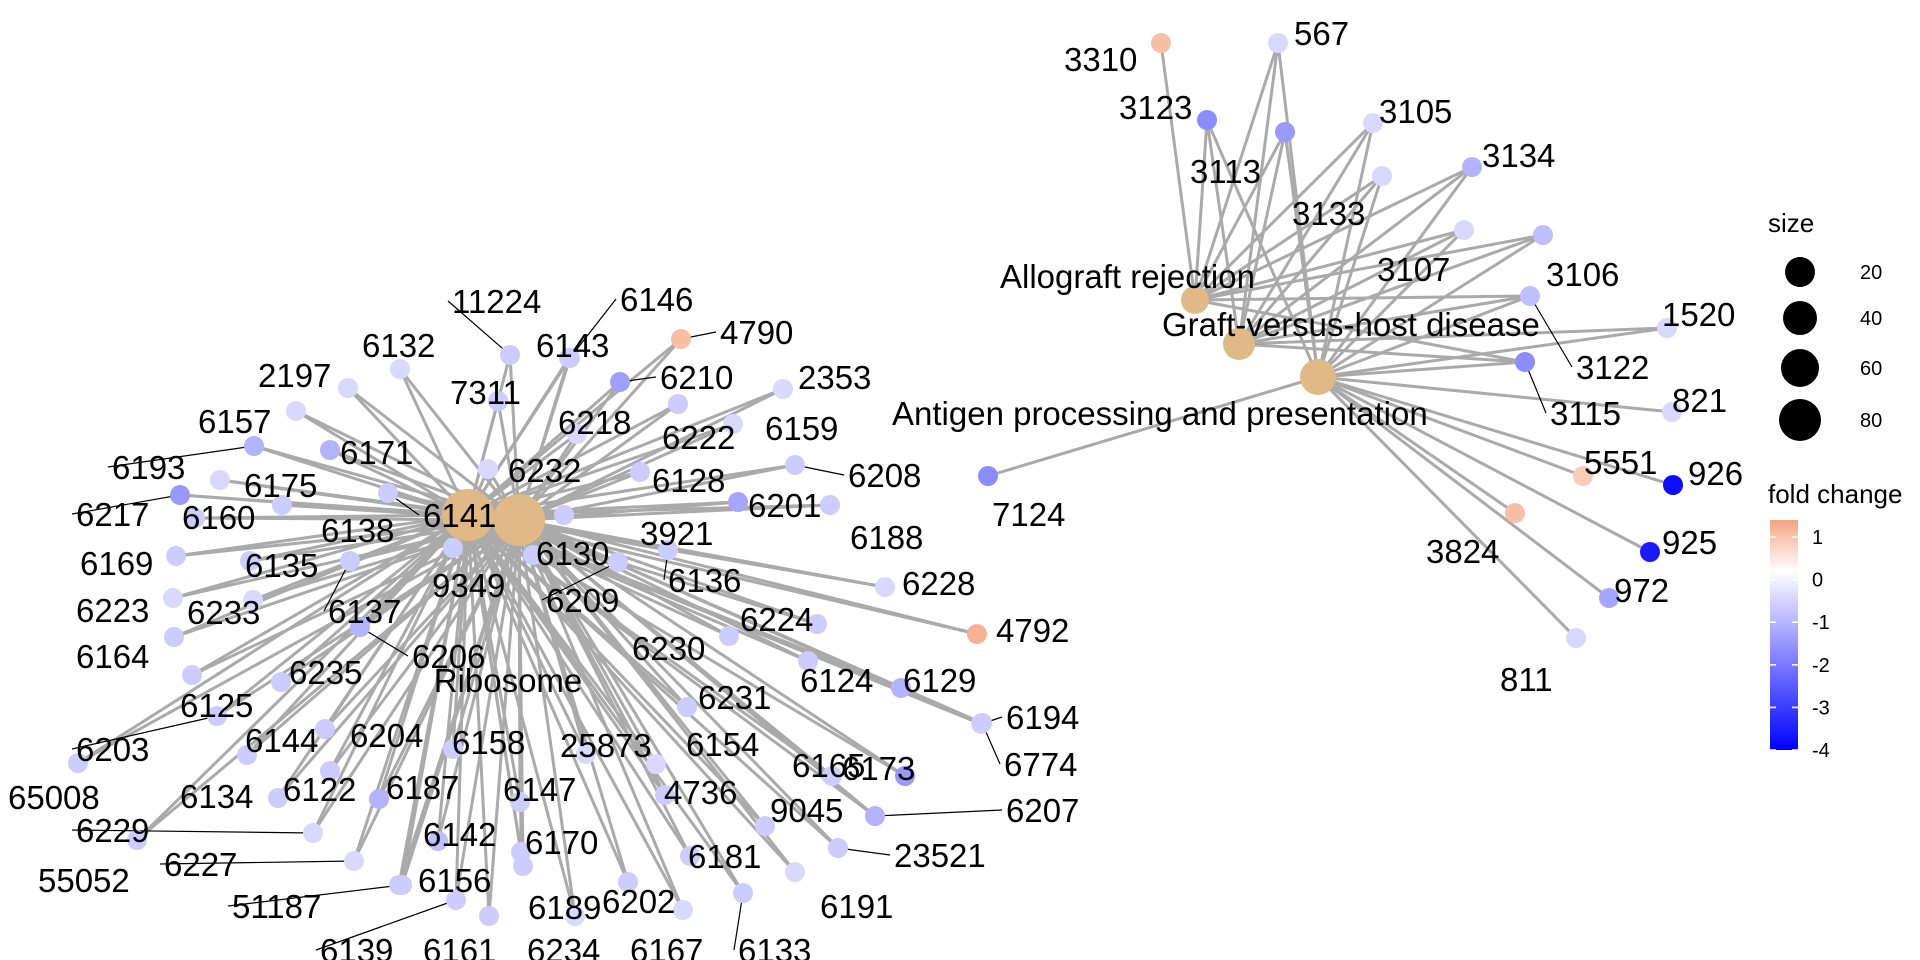 The width and height of the screenshot is (1920, 960). What do you see at coordinates (1032, 630) in the screenshot?
I see `gene-label-4792: 4792` at bounding box center [1032, 630].